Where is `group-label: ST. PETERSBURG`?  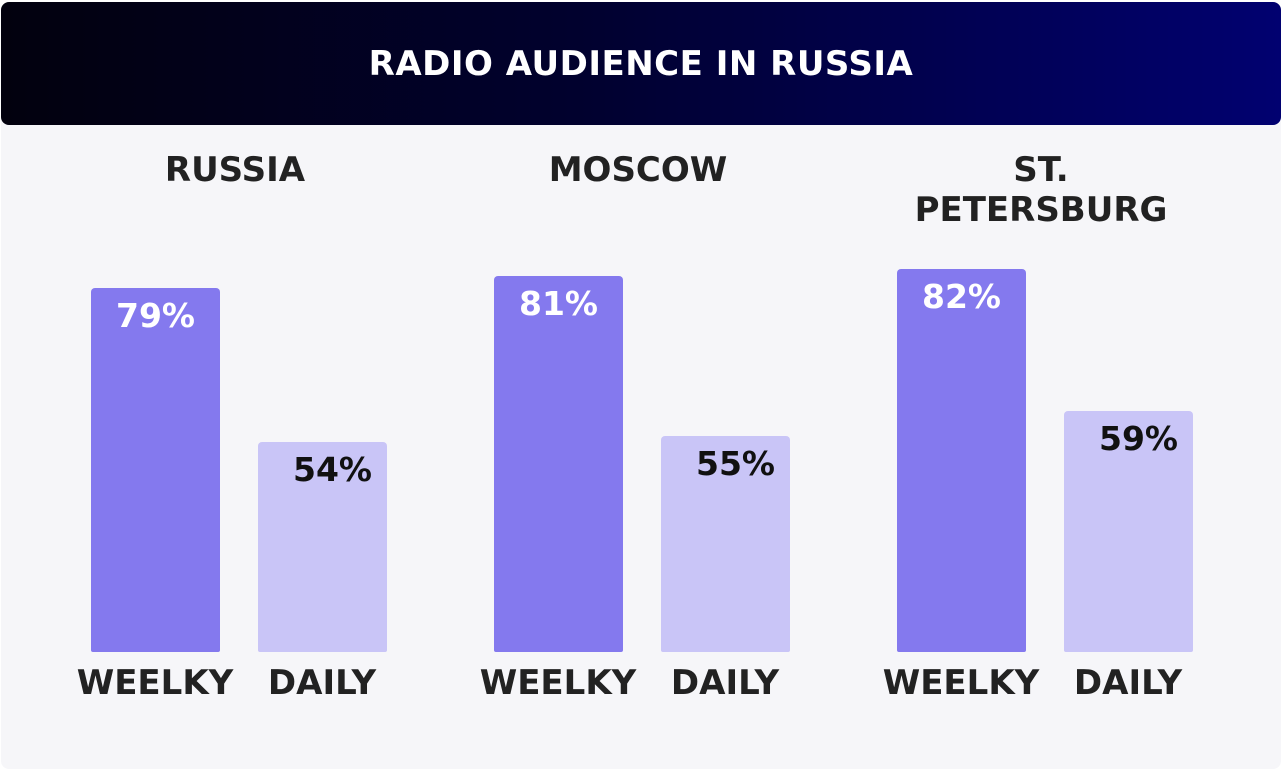 group-label: ST. PETERSBURG is located at coordinates (1041, 190).